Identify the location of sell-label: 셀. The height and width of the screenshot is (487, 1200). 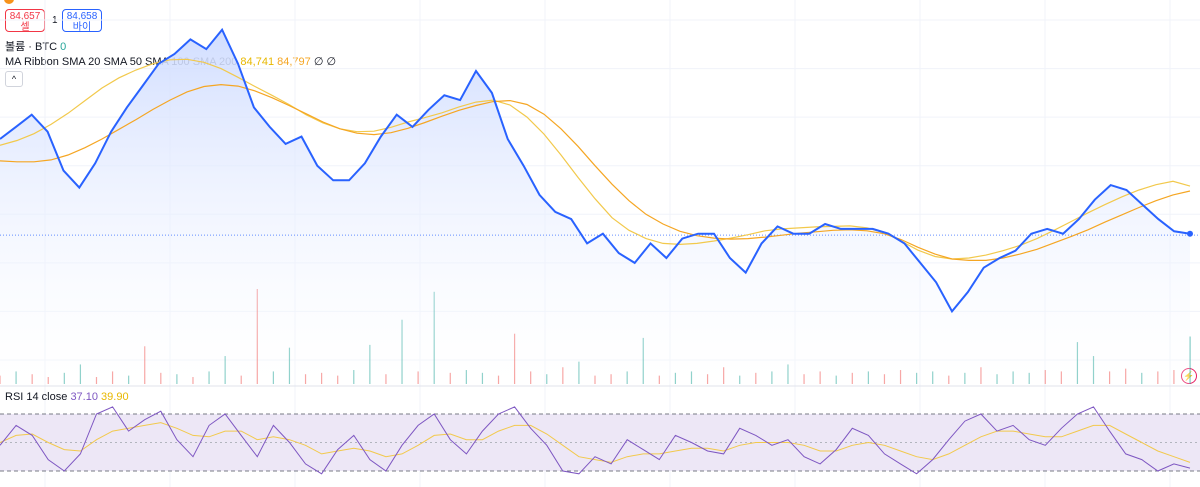
(25, 27).